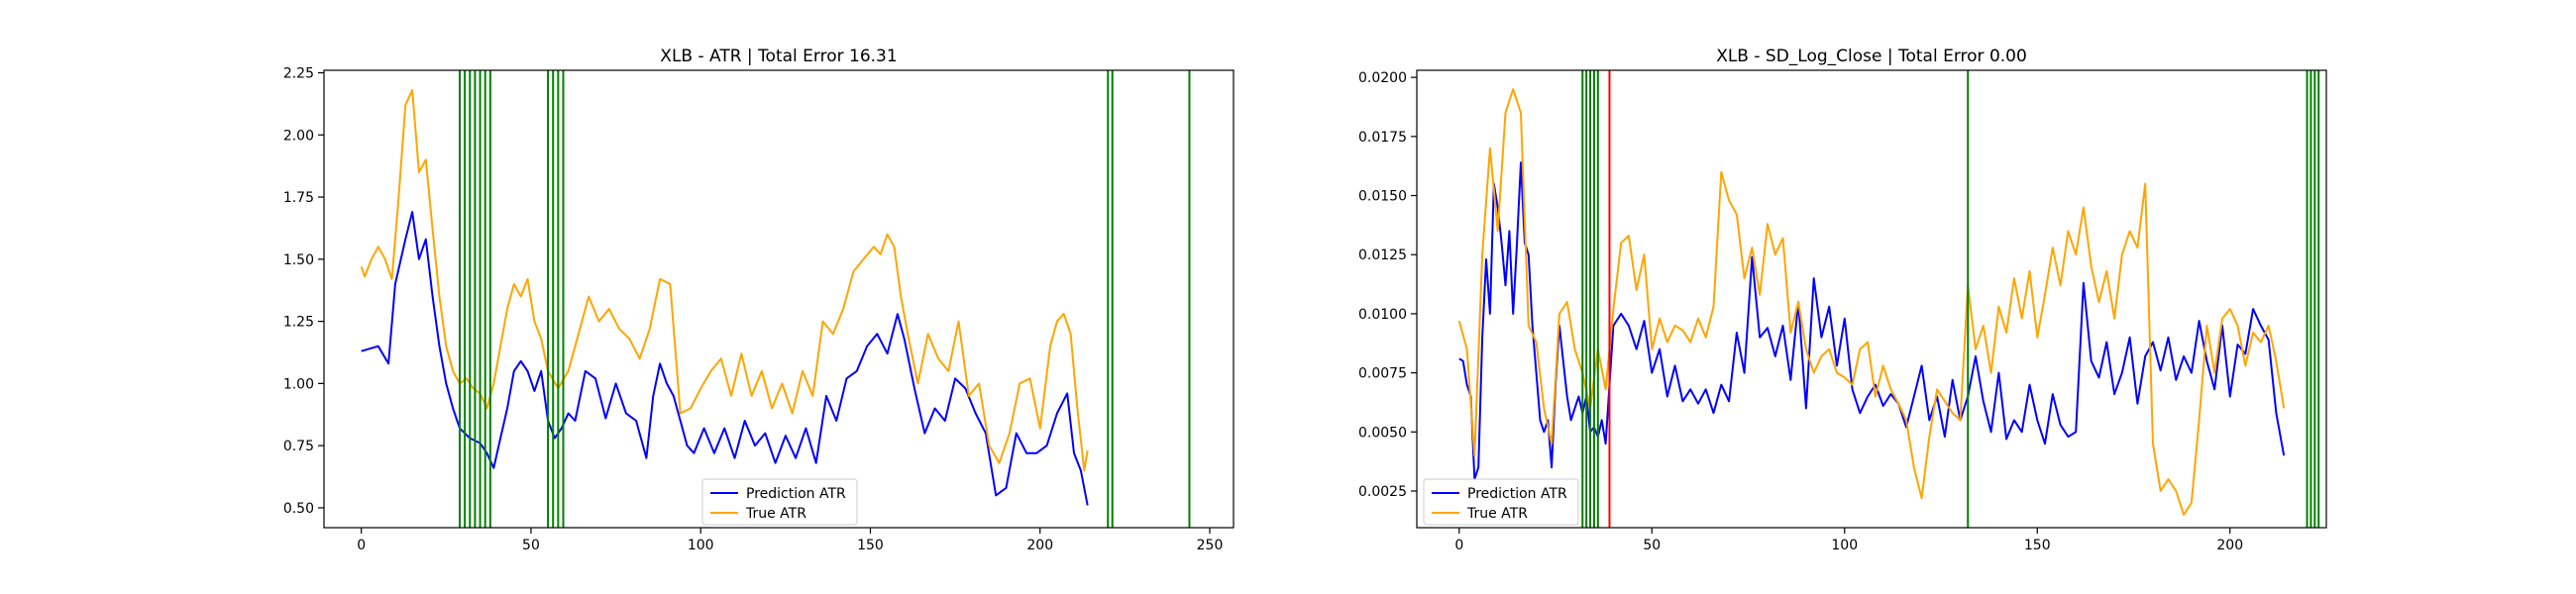  I want to click on y-tick-label: 2.25, so click(298, 74).